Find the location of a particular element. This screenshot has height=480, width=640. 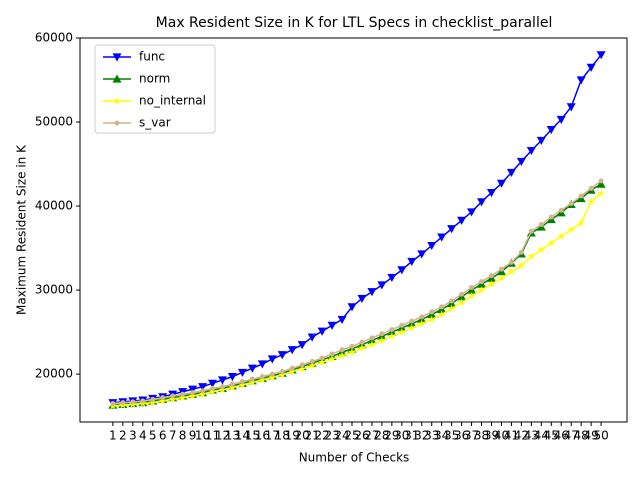

x-tick-label: 29 is located at coordinates (391, 436).